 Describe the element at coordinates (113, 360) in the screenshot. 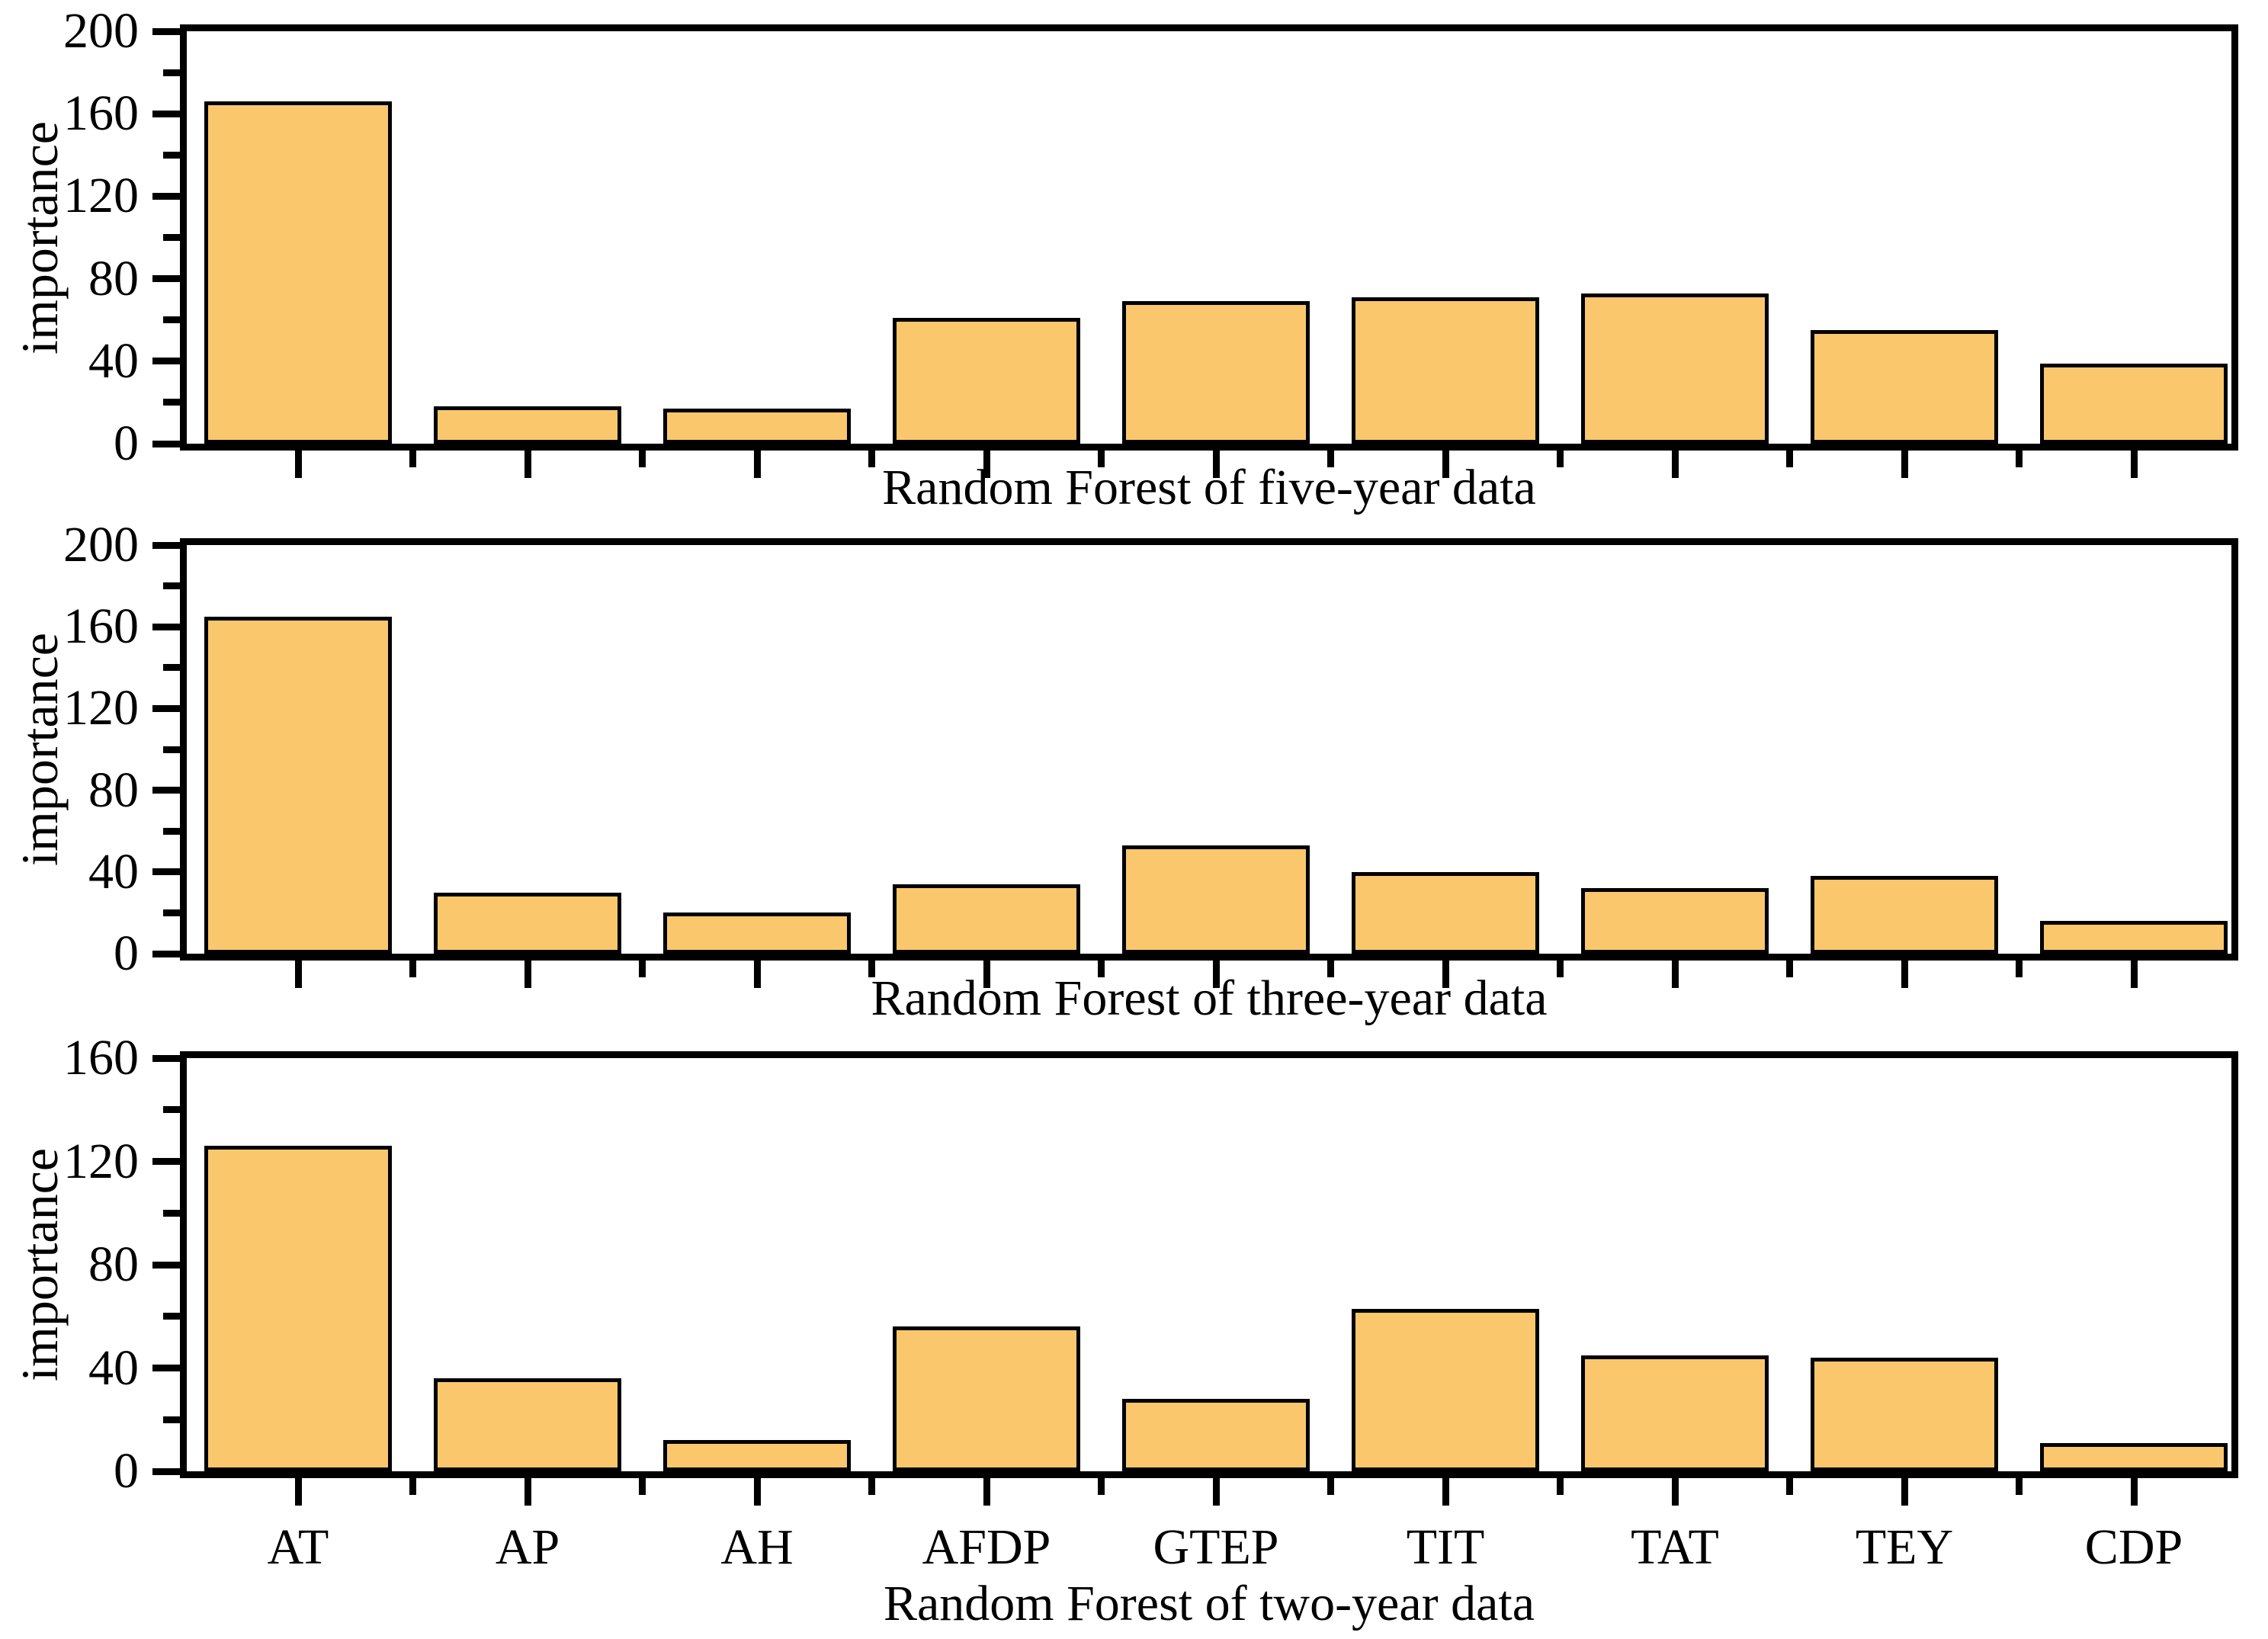

I see `y-tick-label-40: 40` at that location.